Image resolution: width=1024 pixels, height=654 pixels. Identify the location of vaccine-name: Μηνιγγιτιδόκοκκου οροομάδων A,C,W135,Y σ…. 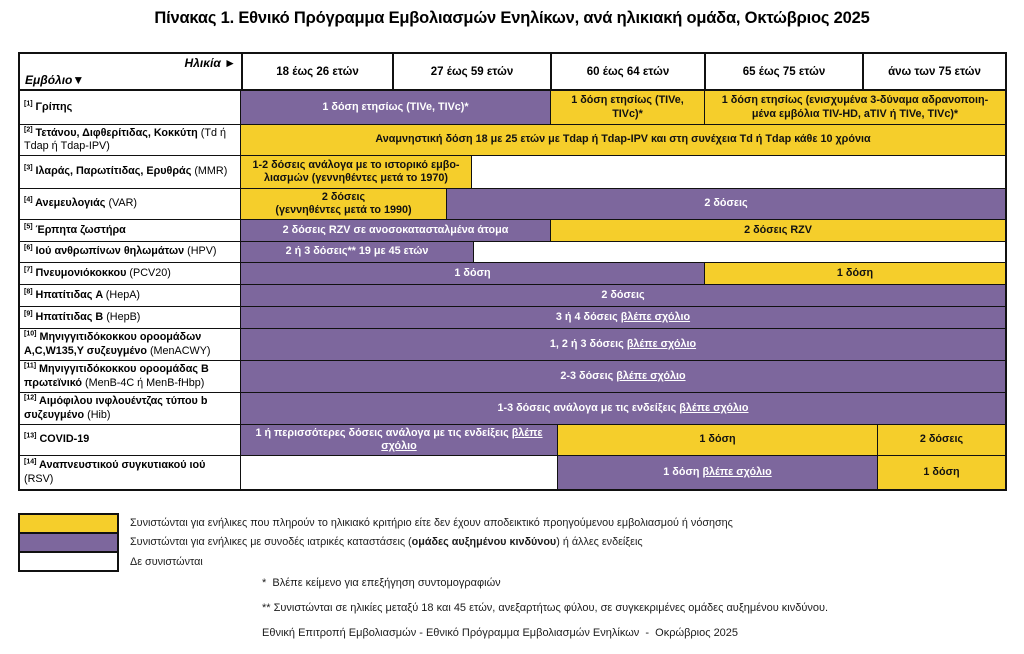
(113, 344).